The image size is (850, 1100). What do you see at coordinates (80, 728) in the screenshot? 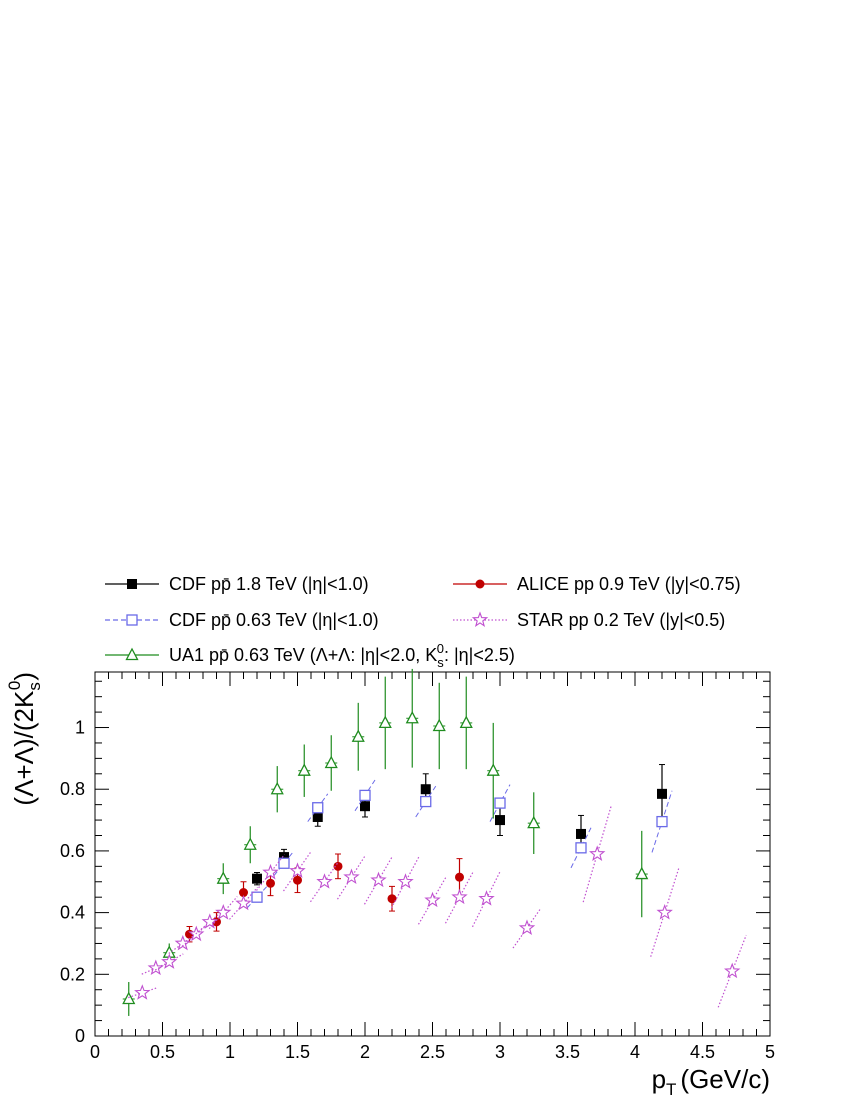
I see `y-tick-label: 1` at bounding box center [80, 728].